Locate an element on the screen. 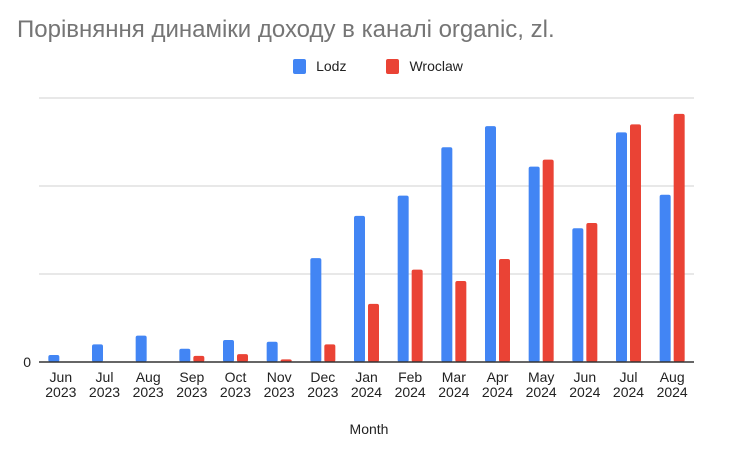 The width and height of the screenshot is (738, 449). x-tick-label: May is located at coordinates (541, 377).